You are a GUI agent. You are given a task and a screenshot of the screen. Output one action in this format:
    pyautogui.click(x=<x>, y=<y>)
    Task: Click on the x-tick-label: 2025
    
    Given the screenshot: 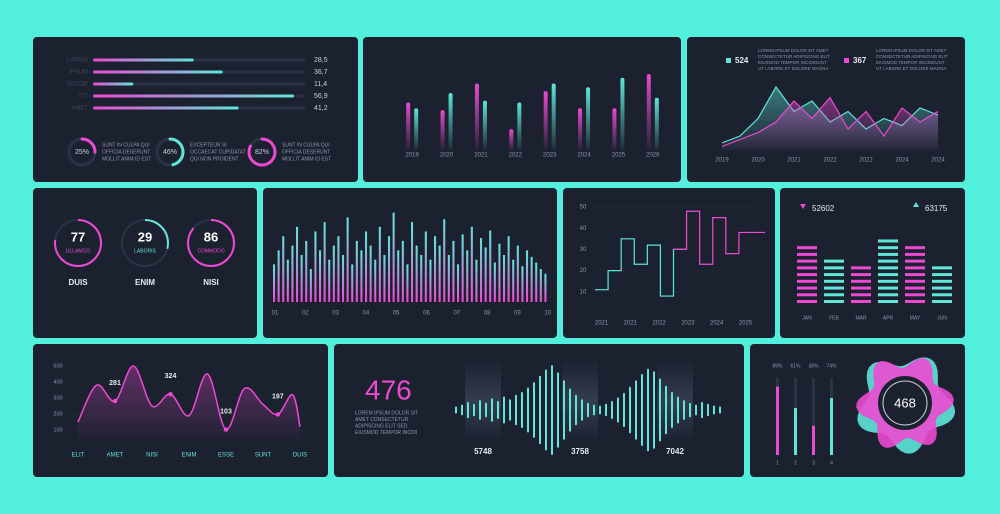 What is the action you would take?
    pyautogui.click(x=746, y=324)
    